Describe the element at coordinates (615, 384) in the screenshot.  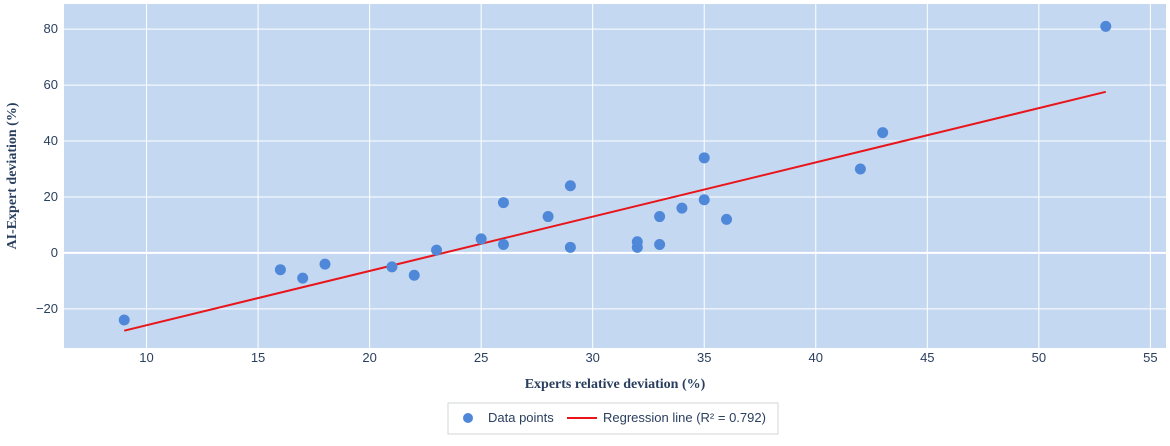
I see `x-axis-title: Experts relative deviation (%)` at that location.